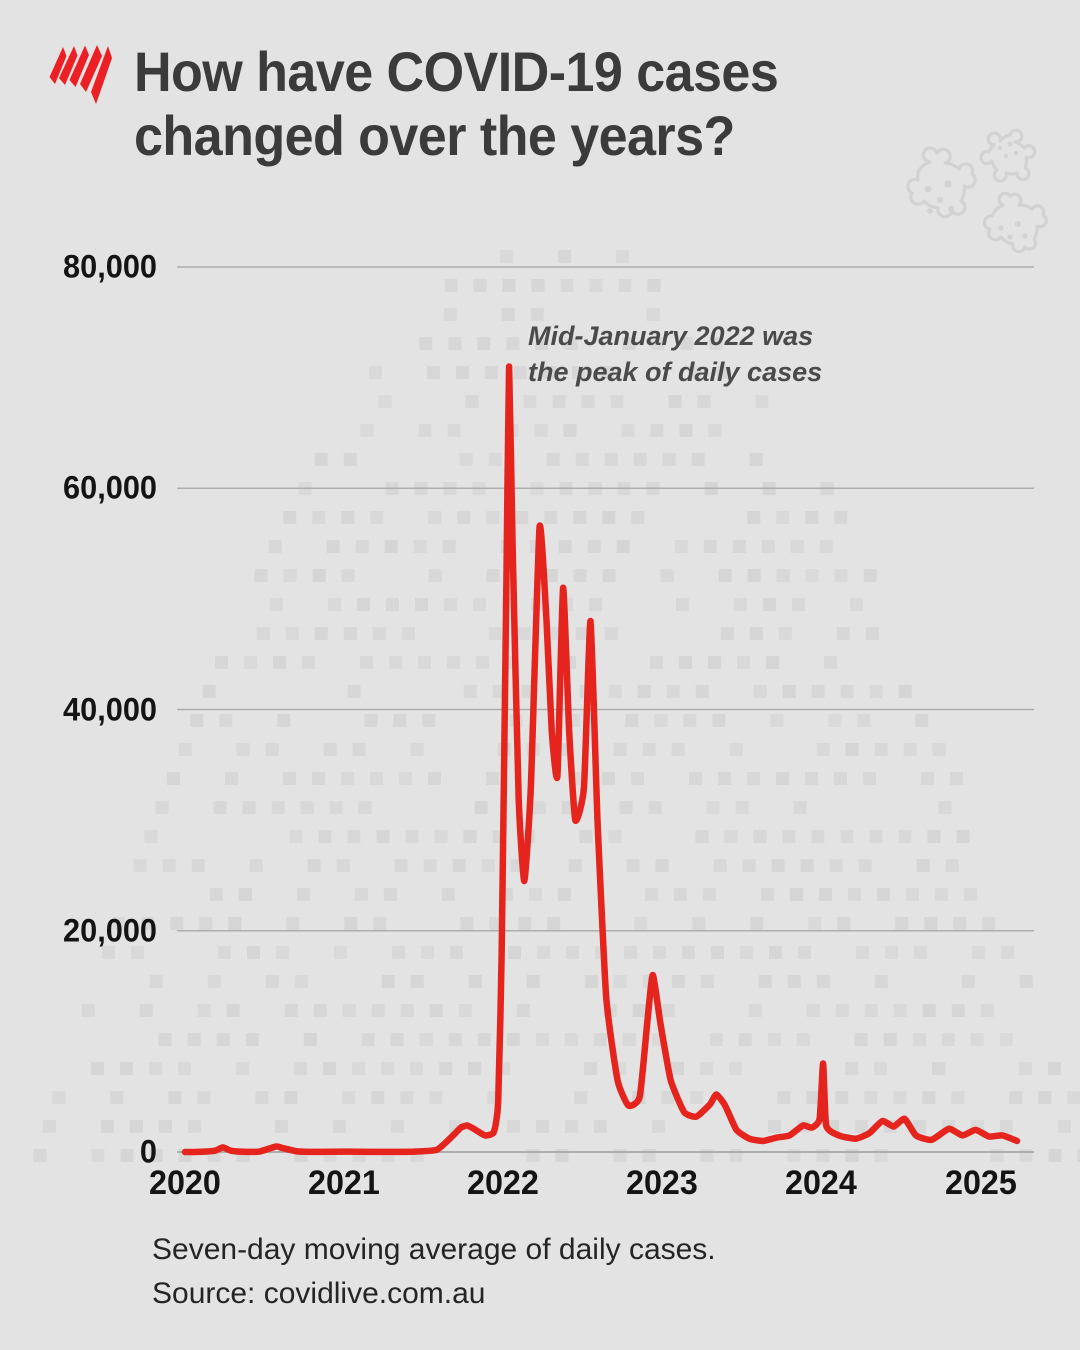  What do you see at coordinates (110, 709) in the screenshot?
I see `y-axis-tick-label: 40,000` at bounding box center [110, 709].